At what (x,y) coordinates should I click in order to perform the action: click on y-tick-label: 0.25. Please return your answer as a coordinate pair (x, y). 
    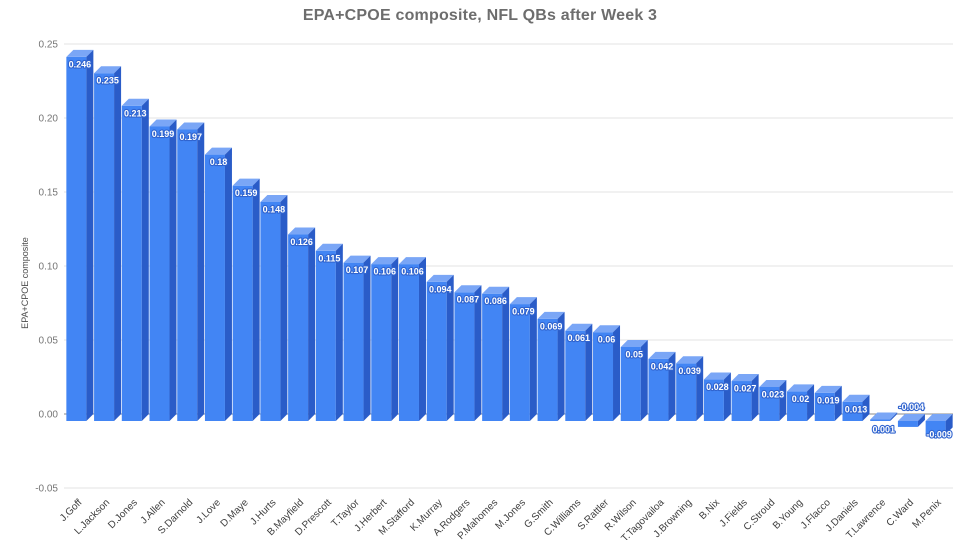
    Looking at the image, I should click on (49, 45).